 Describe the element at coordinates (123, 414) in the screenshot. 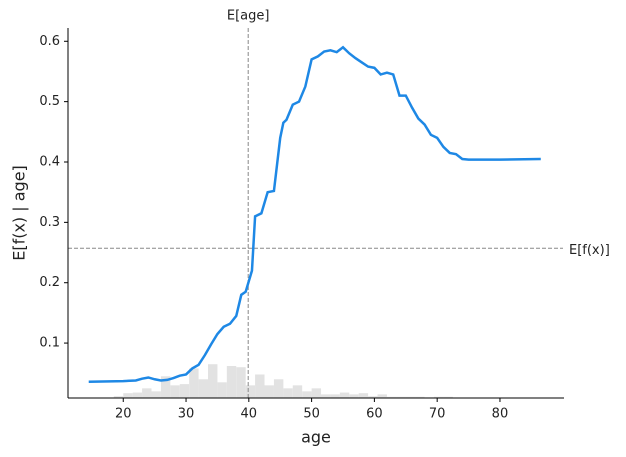

I see `x-tick-label: 20` at that location.